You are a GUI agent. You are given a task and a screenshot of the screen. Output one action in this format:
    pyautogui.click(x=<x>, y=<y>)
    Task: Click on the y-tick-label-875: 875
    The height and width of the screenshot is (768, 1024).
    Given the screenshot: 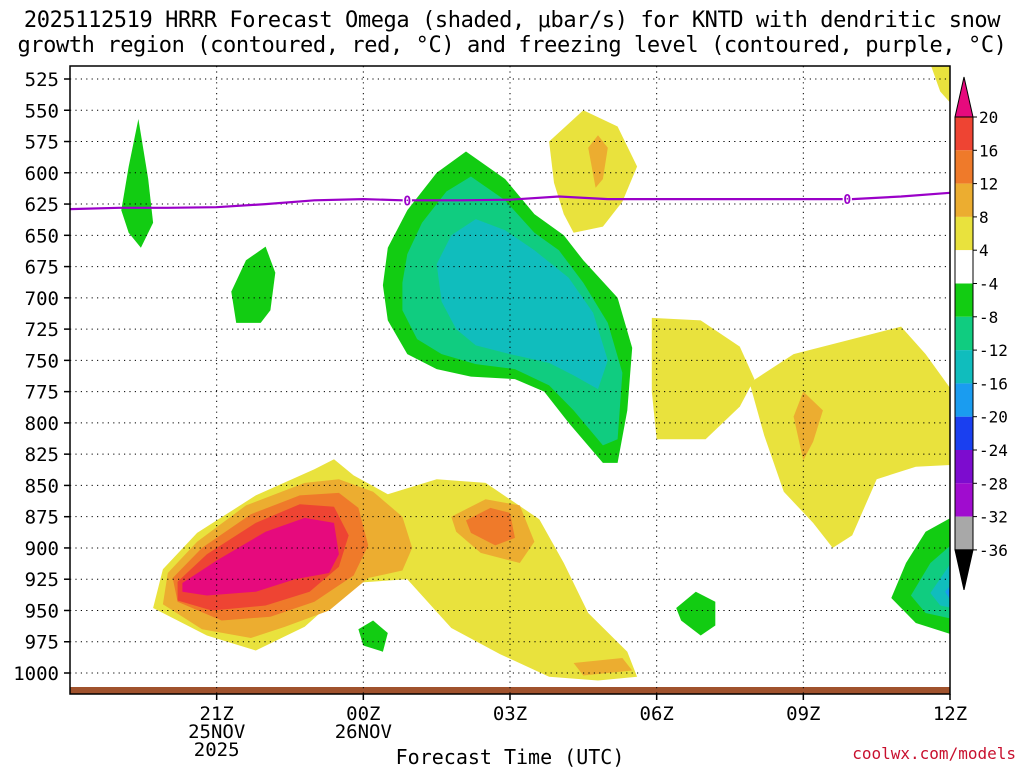 What is the action you would take?
    pyautogui.click(x=42, y=518)
    